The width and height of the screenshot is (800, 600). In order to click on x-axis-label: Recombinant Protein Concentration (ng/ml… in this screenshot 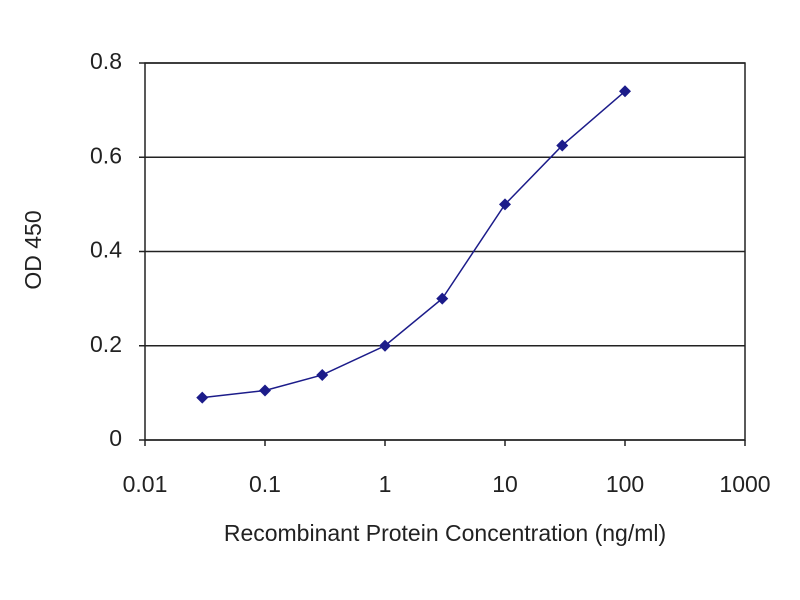, I will do `click(445, 533)`.